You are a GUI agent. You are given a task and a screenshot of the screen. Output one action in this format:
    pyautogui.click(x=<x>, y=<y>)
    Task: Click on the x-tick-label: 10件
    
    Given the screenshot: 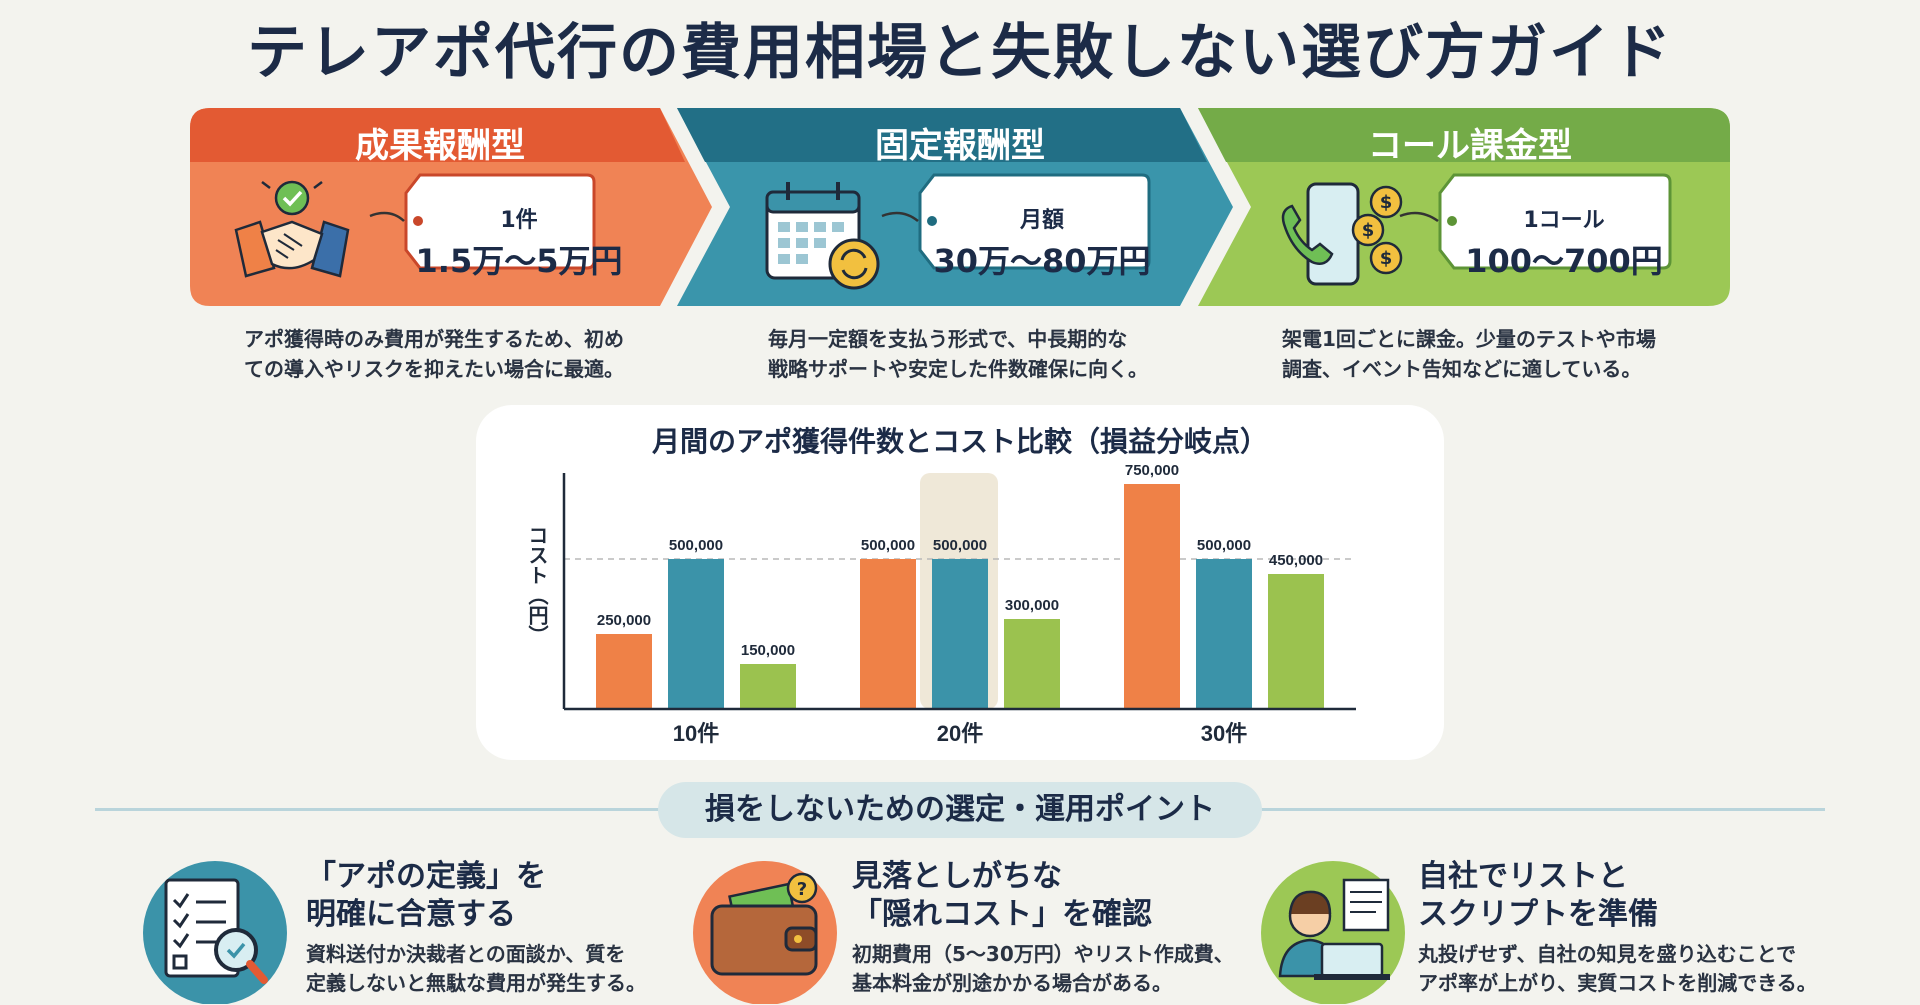 What is the action you would take?
    pyautogui.click(x=696, y=733)
    